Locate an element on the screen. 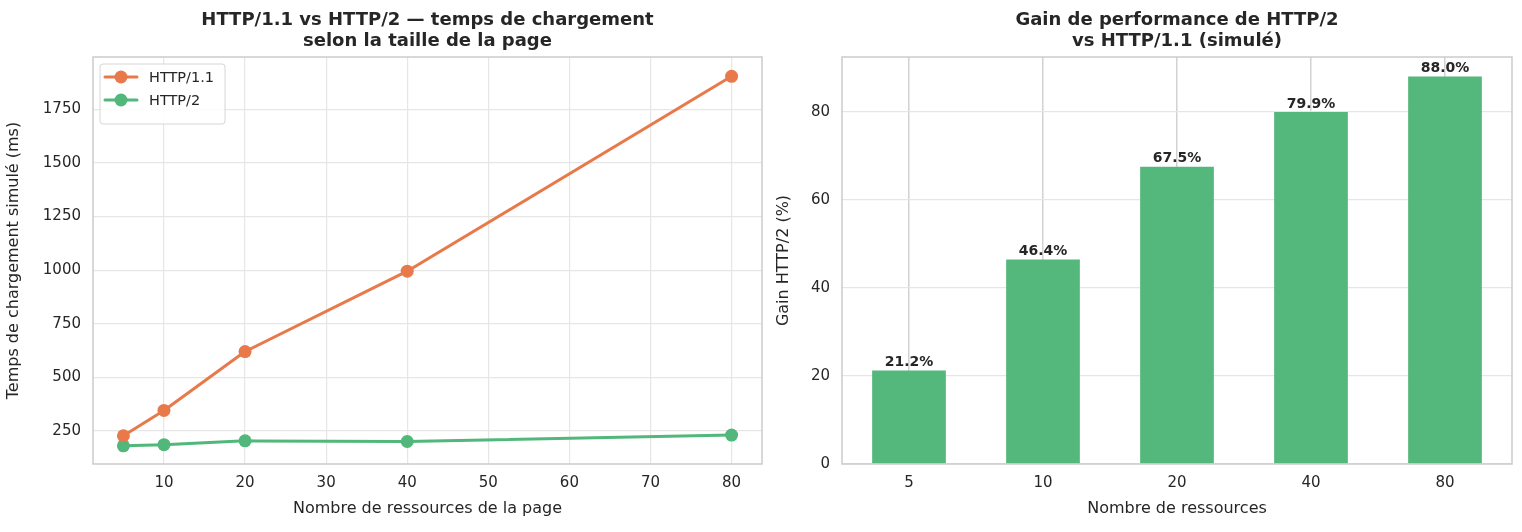 The width and height of the screenshot is (1522, 532). chart-title: HTTP/1.1 vs HTTP/2 — temps de chargement selon la taille de la page is located at coordinates (428, 29).